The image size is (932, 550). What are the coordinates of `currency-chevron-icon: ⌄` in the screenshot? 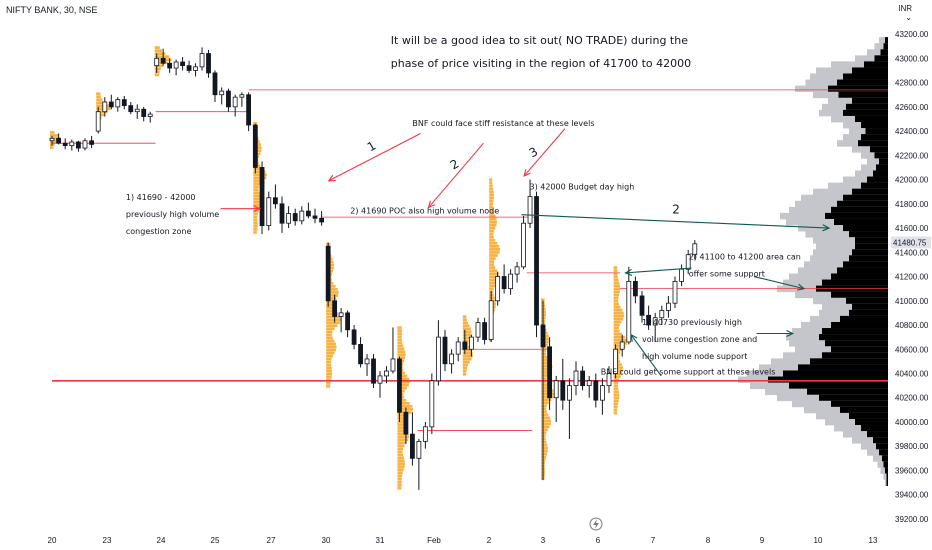 It's located at (908, 17).